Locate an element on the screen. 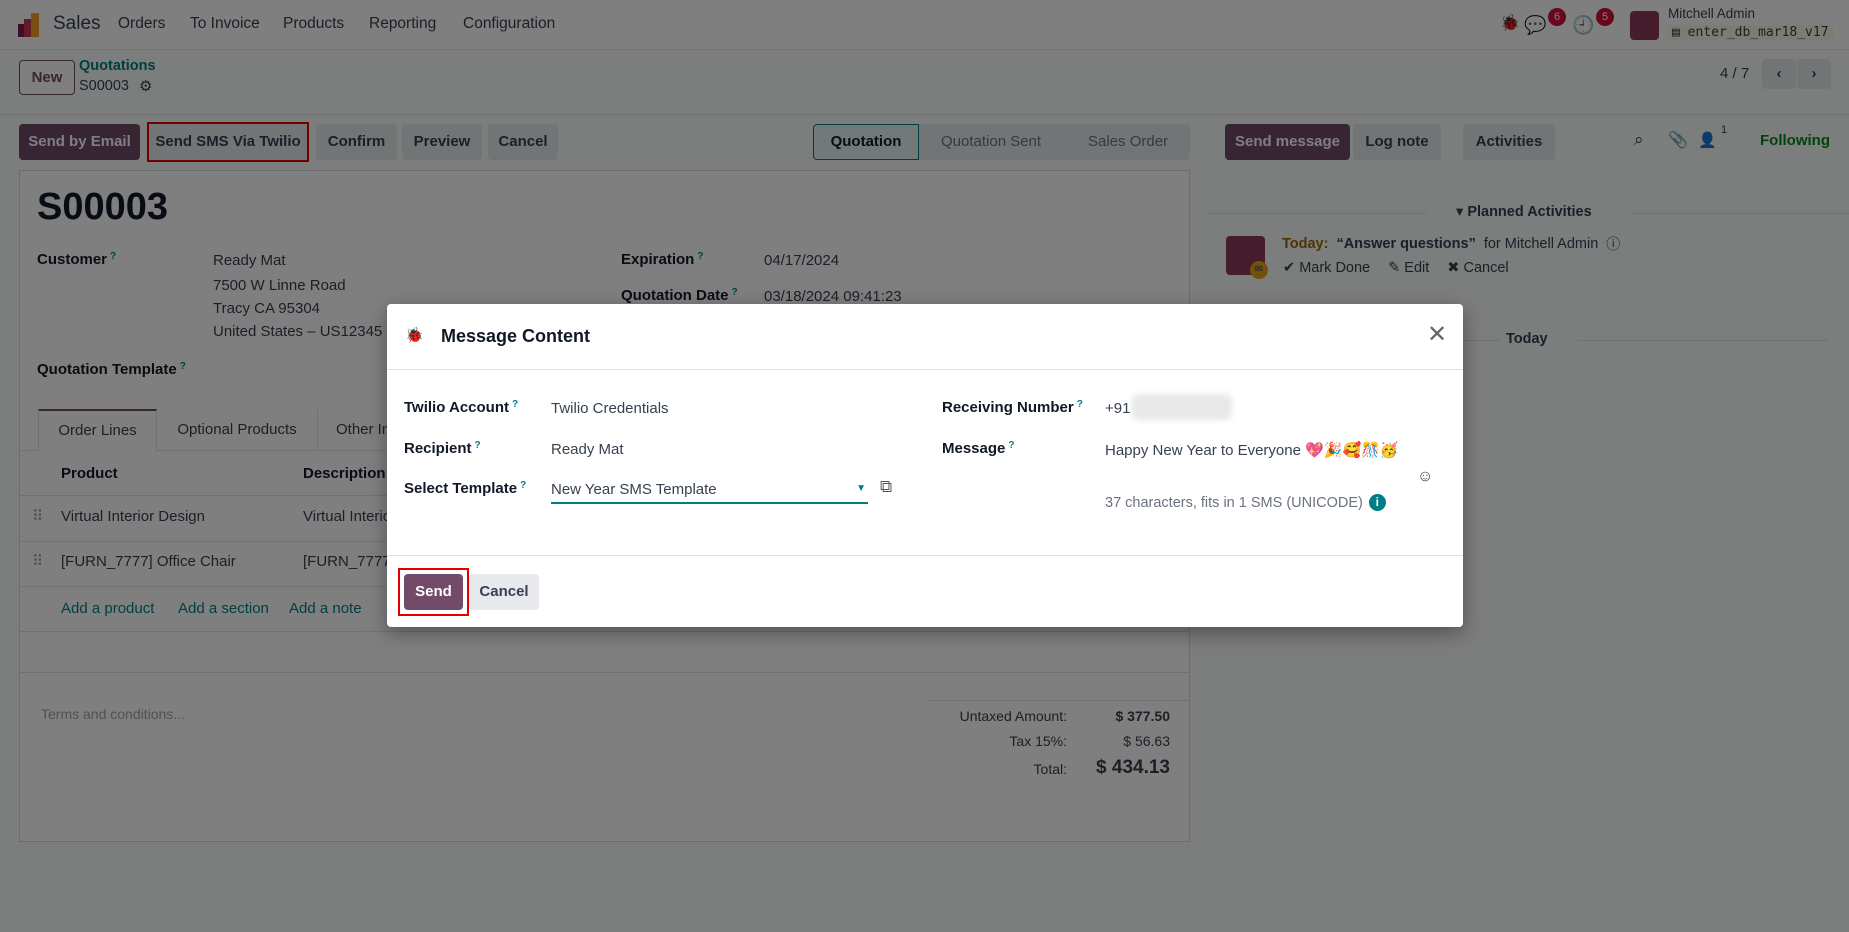  select-template-label-text: Select Template is located at coordinates (461, 488).